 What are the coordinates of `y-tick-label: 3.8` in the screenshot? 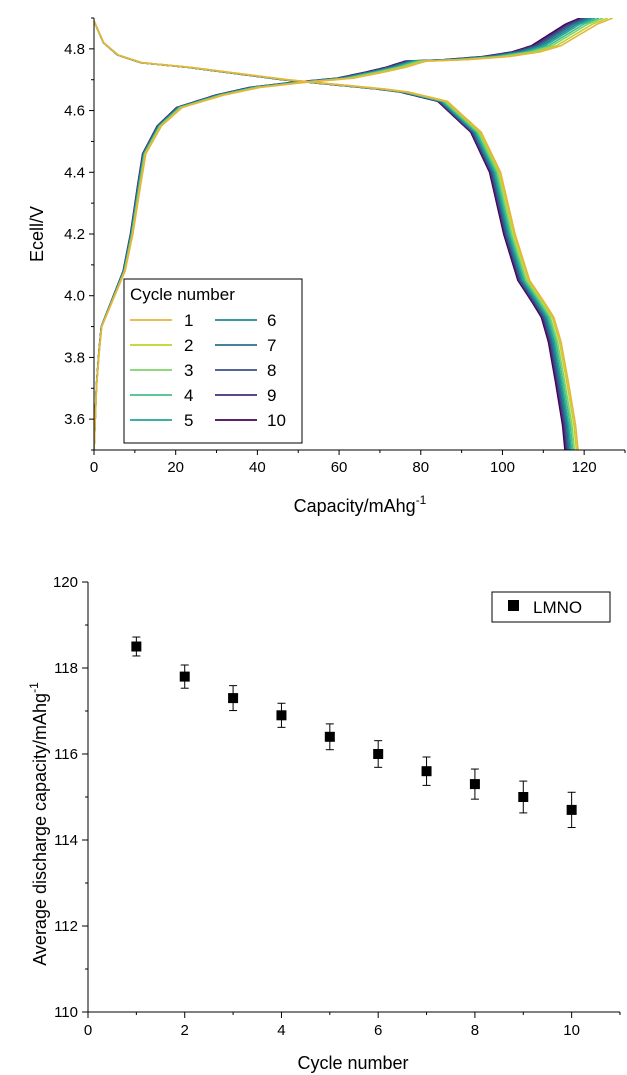 It's located at (74, 357).